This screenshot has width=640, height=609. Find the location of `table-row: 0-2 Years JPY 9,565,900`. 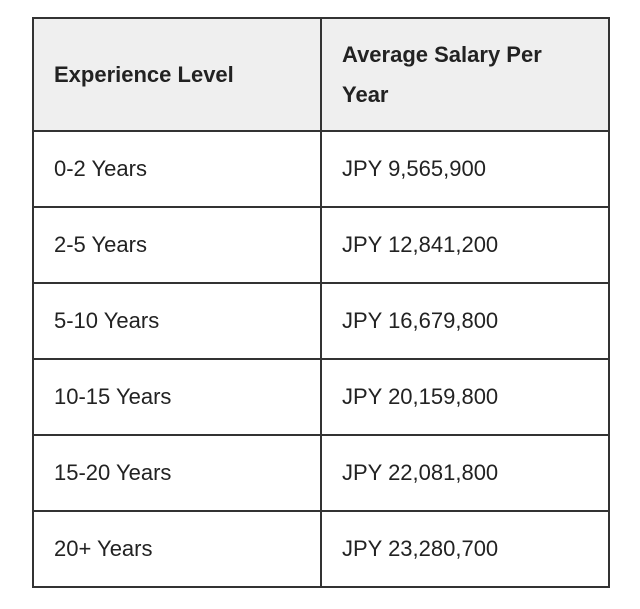

table-row: 0-2 Years JPY 9,565,900 is located at coordinates (321, 169).